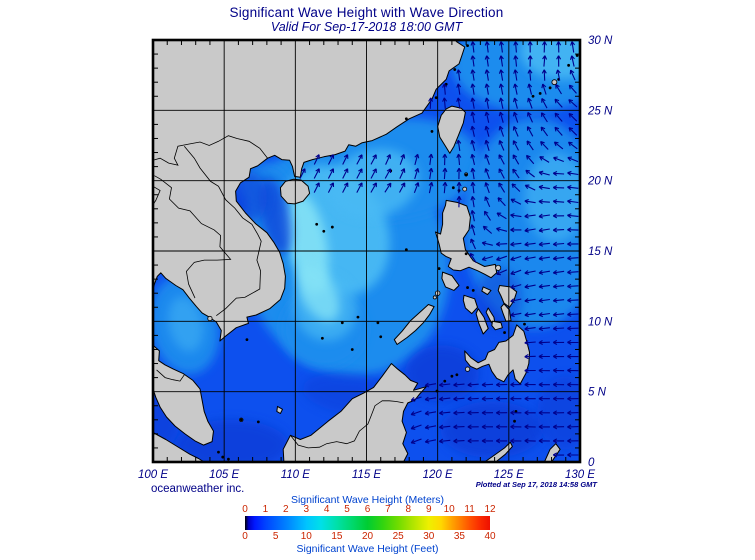  I want to click on legend-tick: 25, so click(398, 536).